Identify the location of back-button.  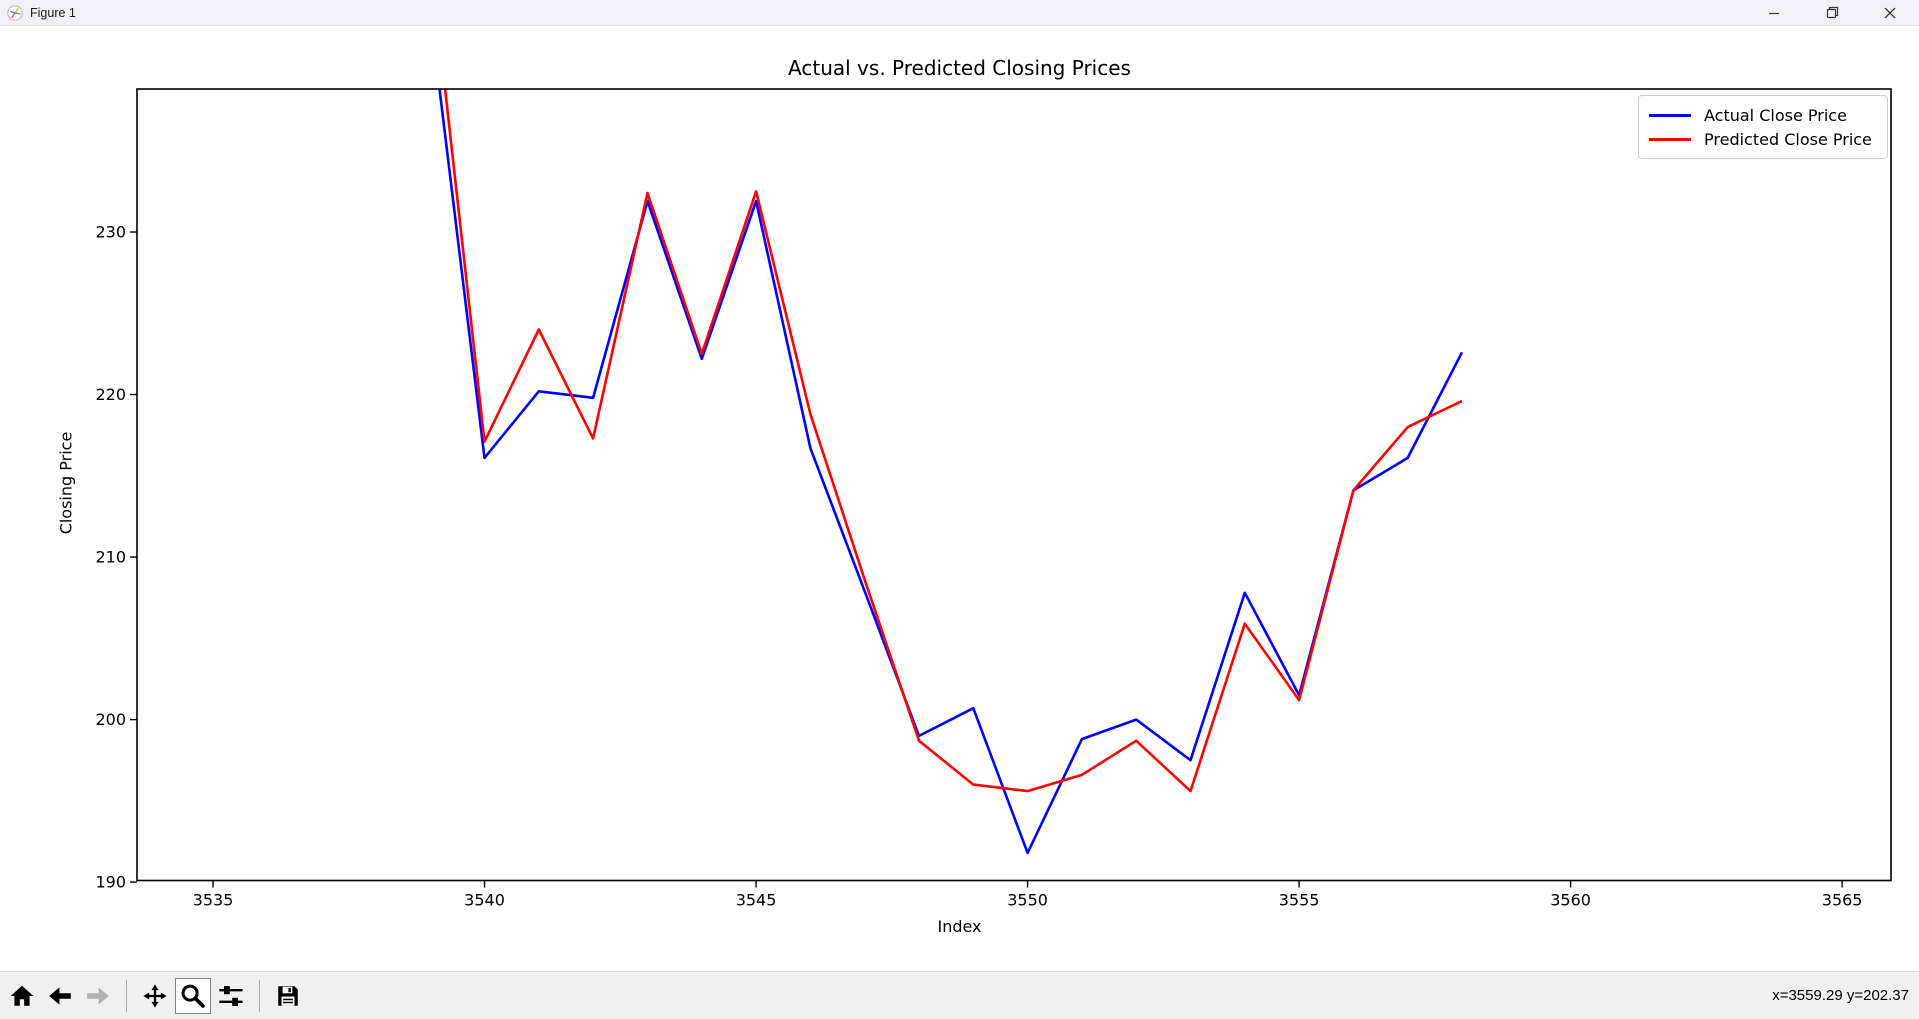
(60, 996).